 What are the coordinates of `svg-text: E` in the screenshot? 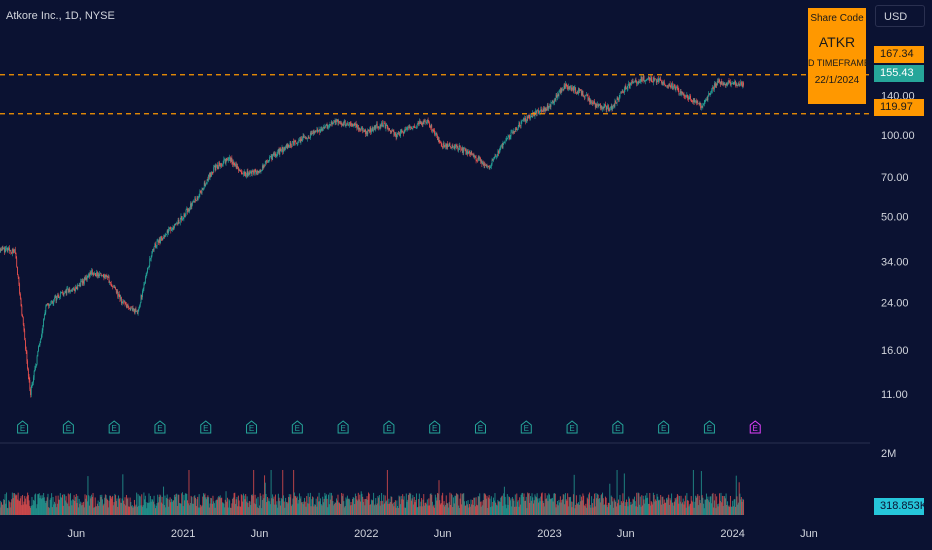 It's located at (617, 428).